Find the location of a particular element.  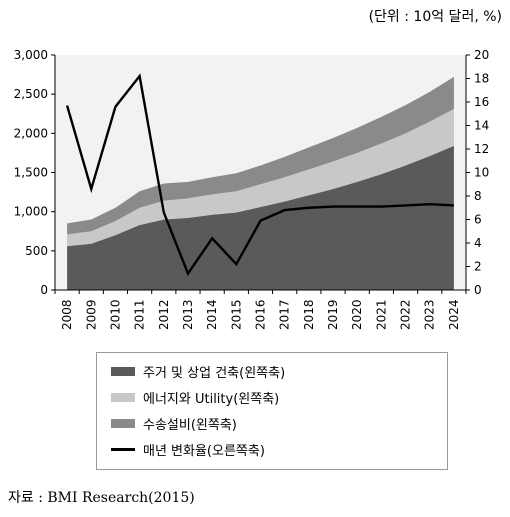

source-note: 자료 : BMI Research(2015) is located at coordinates (101, 498).